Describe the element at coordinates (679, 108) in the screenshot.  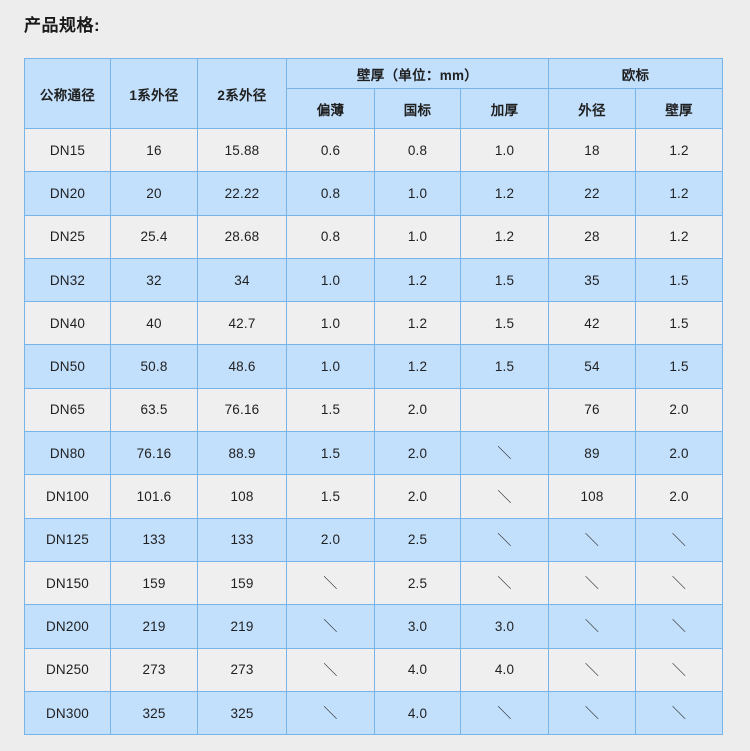
I see `column-header-euro-wall: 壁厚` at that location.